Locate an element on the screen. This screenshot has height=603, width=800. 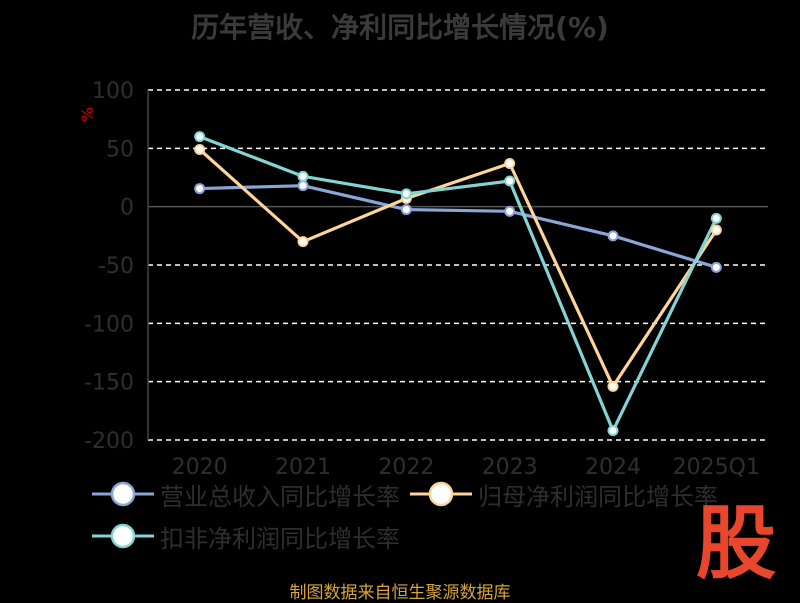
y-tick-label: -50 is located at coordinates (116, 266).